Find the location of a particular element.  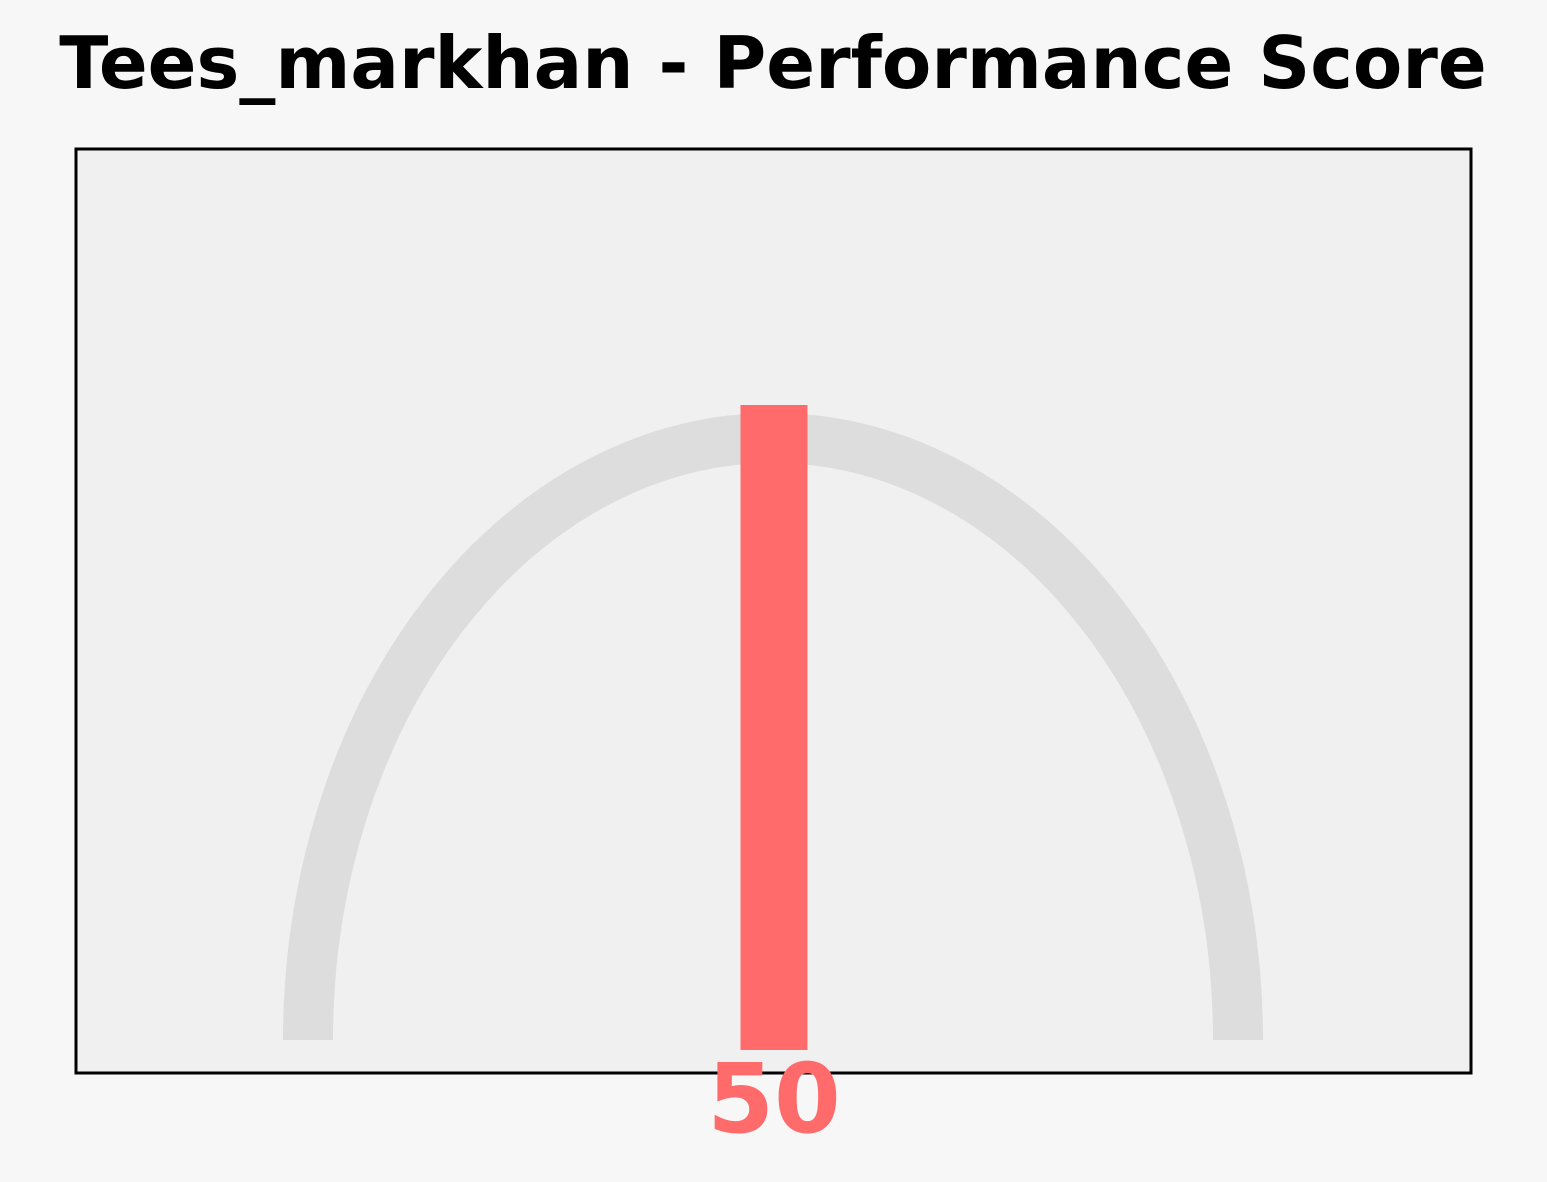

gauge-needle is located at coordinates (774, 727).